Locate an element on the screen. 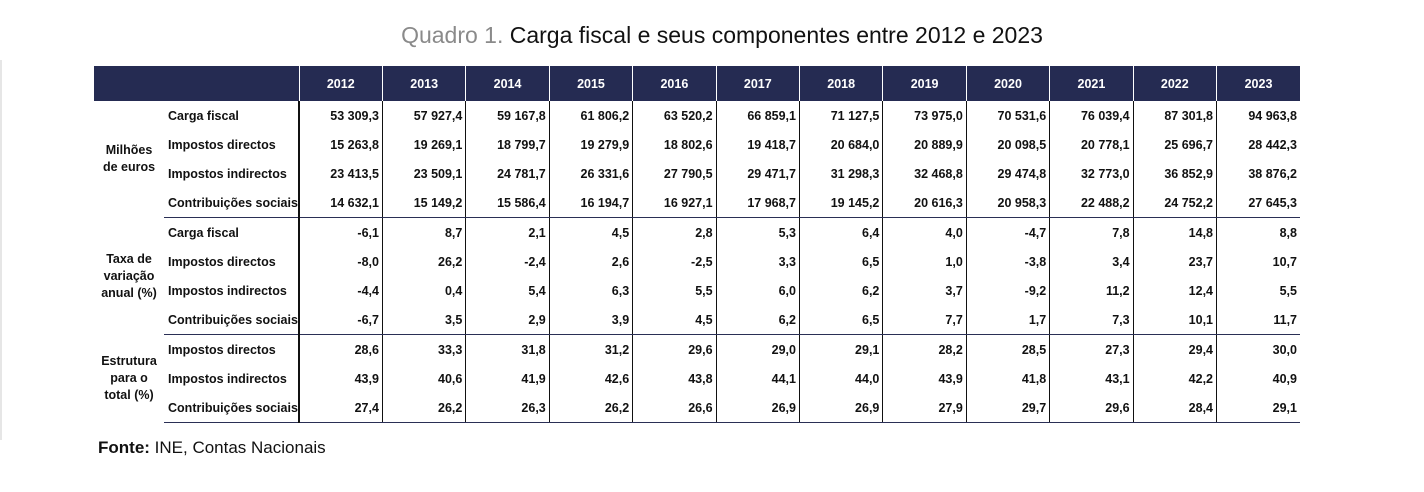 The width and height of the screenshot is (1424, 492). value-cell: 3,9 is located at coordinates (590, 320).